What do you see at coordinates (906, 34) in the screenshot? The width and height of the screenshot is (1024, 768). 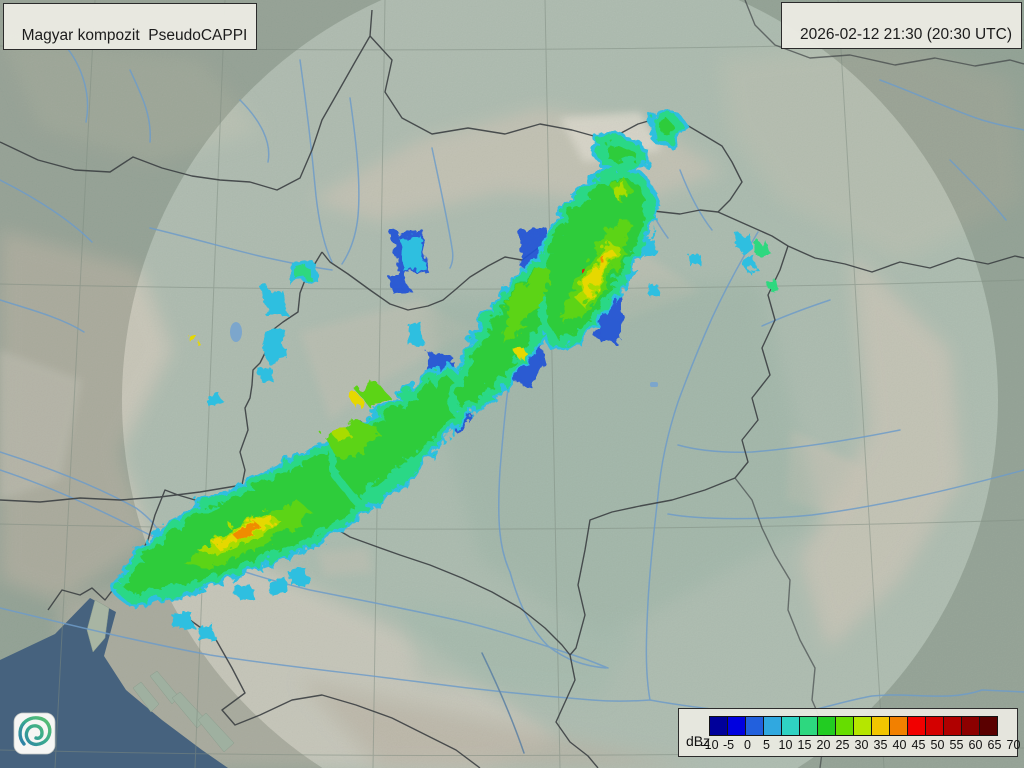 I see `timestamp-label: 2026-02-12 21:30 (20:30 UTC)` at bounding box center [906, 34].